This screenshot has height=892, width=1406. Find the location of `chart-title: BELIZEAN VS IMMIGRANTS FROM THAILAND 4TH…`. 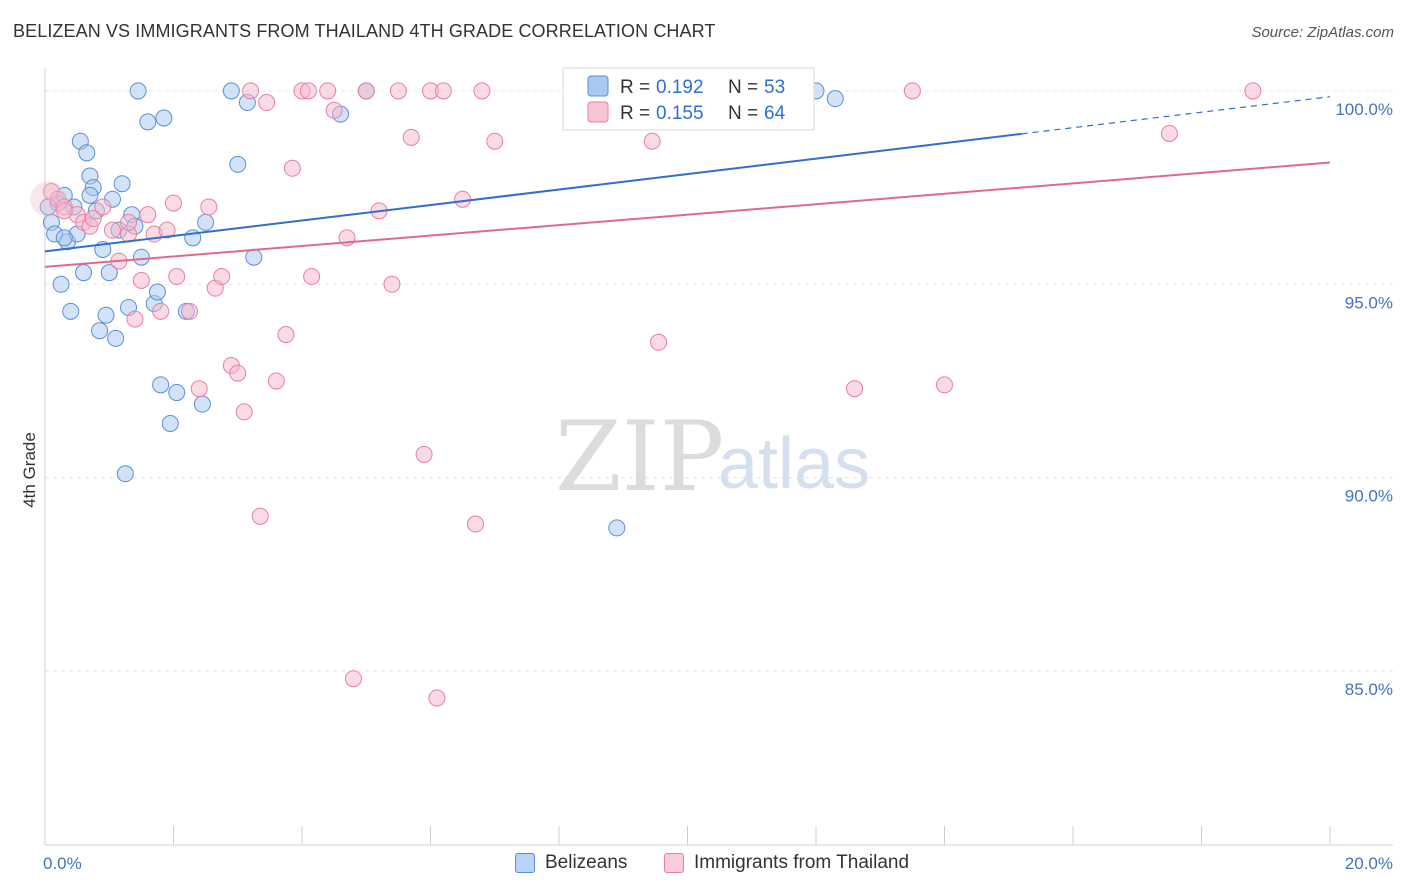

chart-title: BELIZEAN VS IMMIGRANTS FROM THAILAND 4TH… is located at coordinates (364, 31).